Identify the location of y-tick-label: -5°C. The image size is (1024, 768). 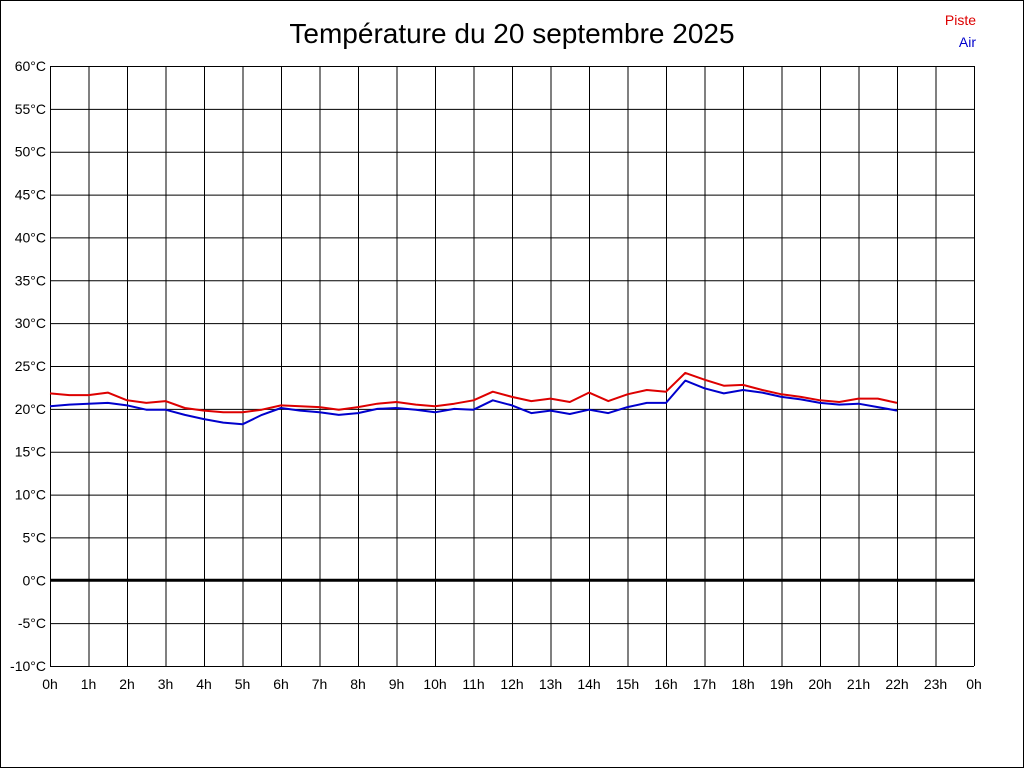
(32, 623).